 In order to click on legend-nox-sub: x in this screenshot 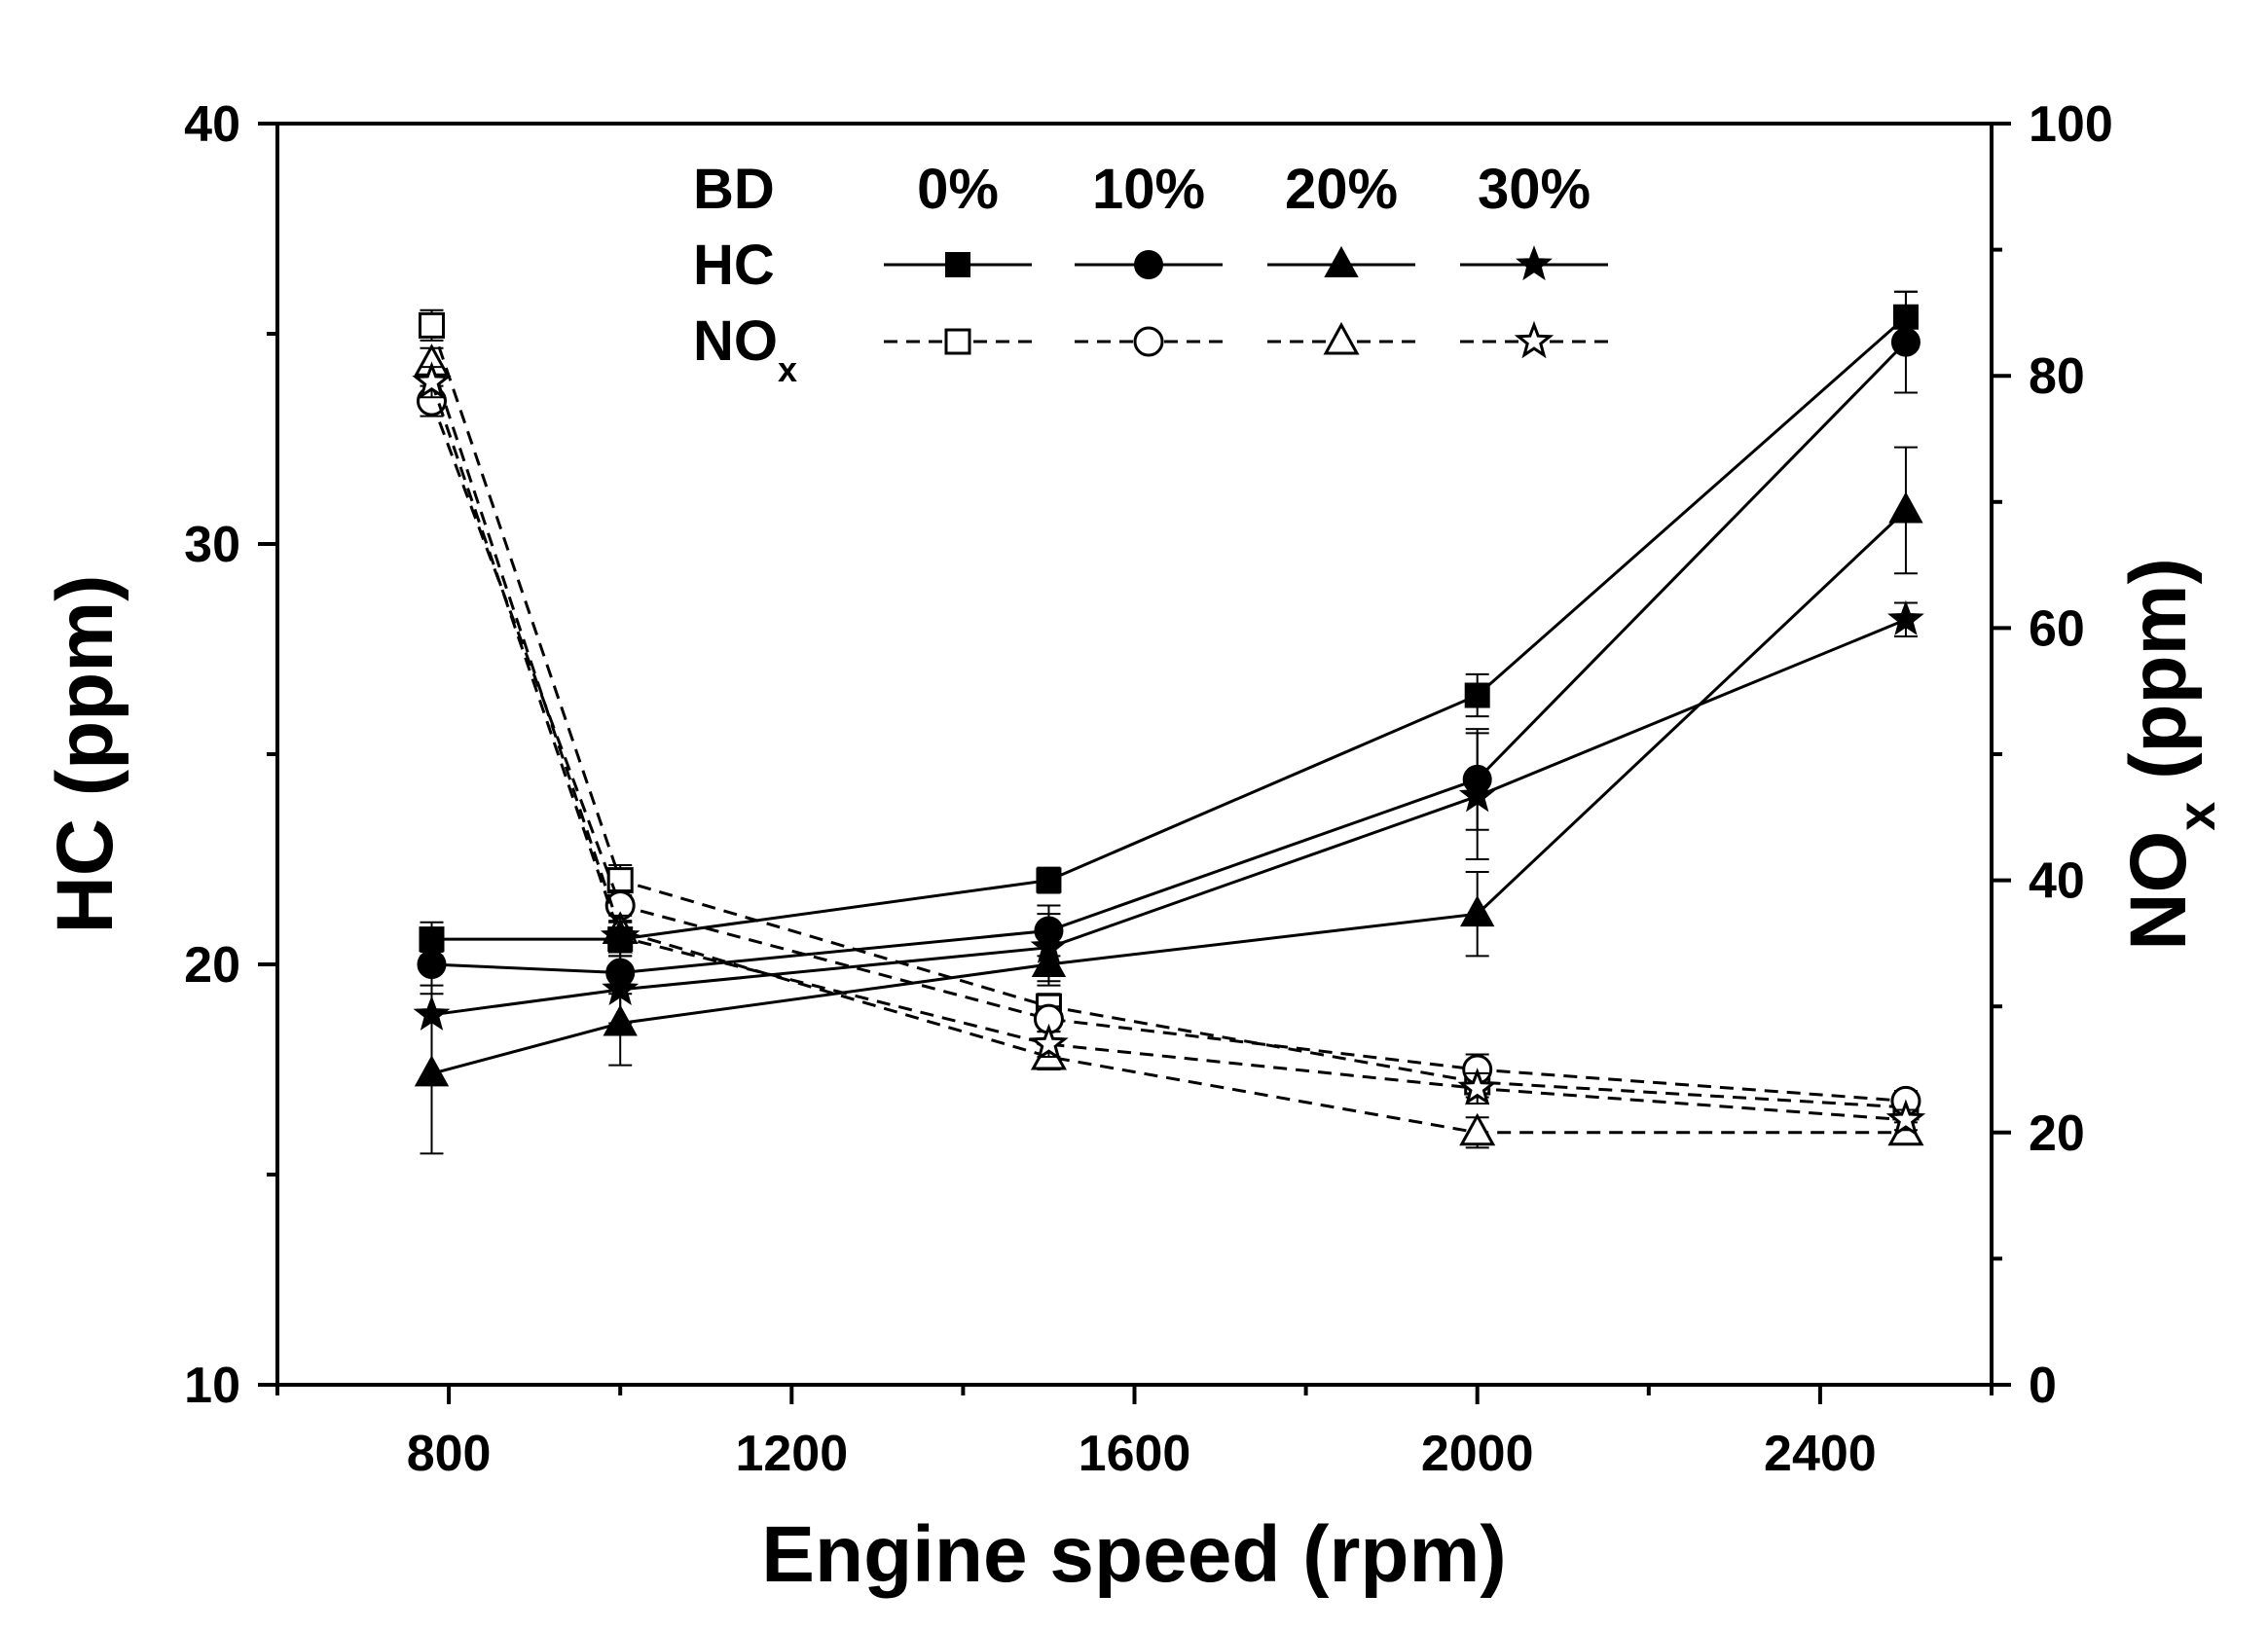, I will do `click(787, 369)`.